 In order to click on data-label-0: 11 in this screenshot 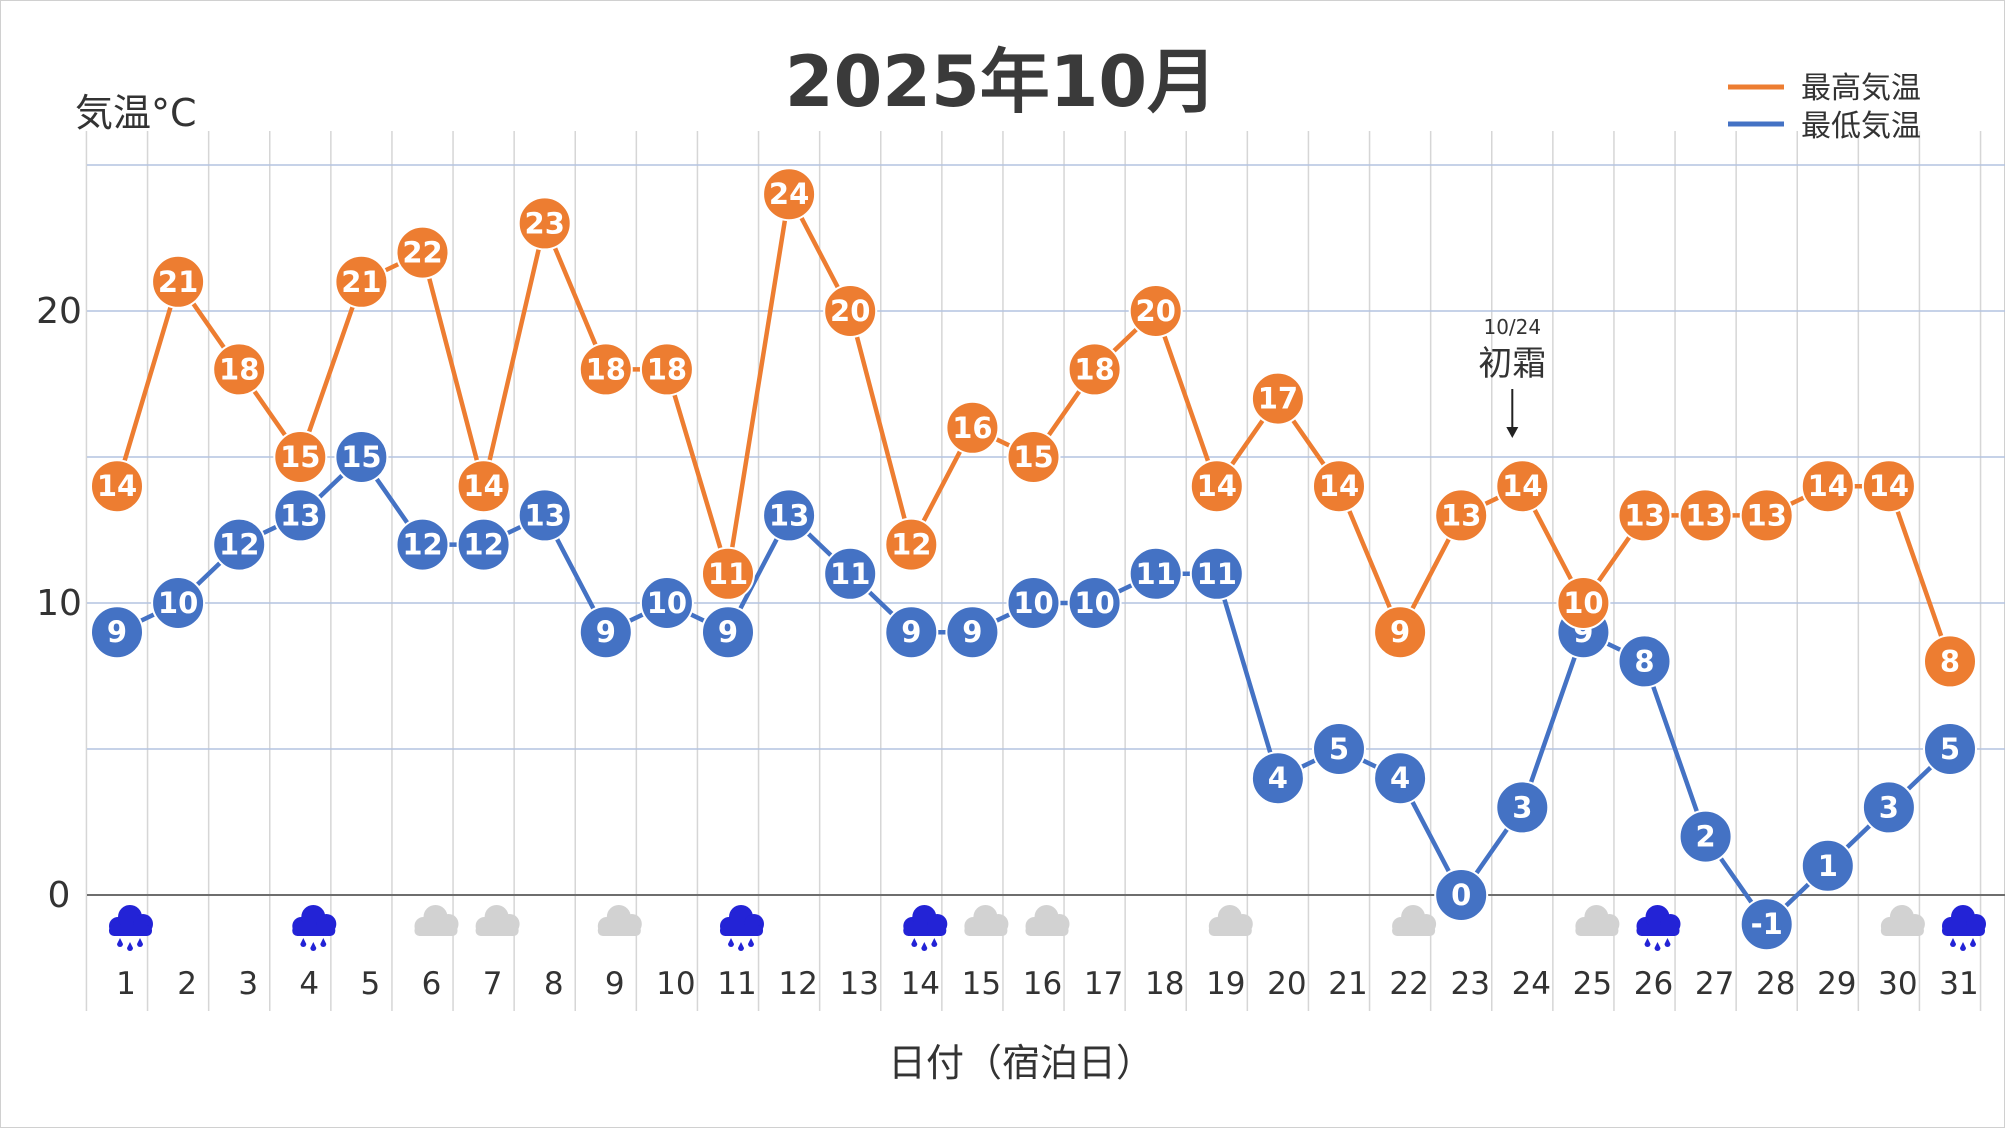, I will do `click(728, 574)`.